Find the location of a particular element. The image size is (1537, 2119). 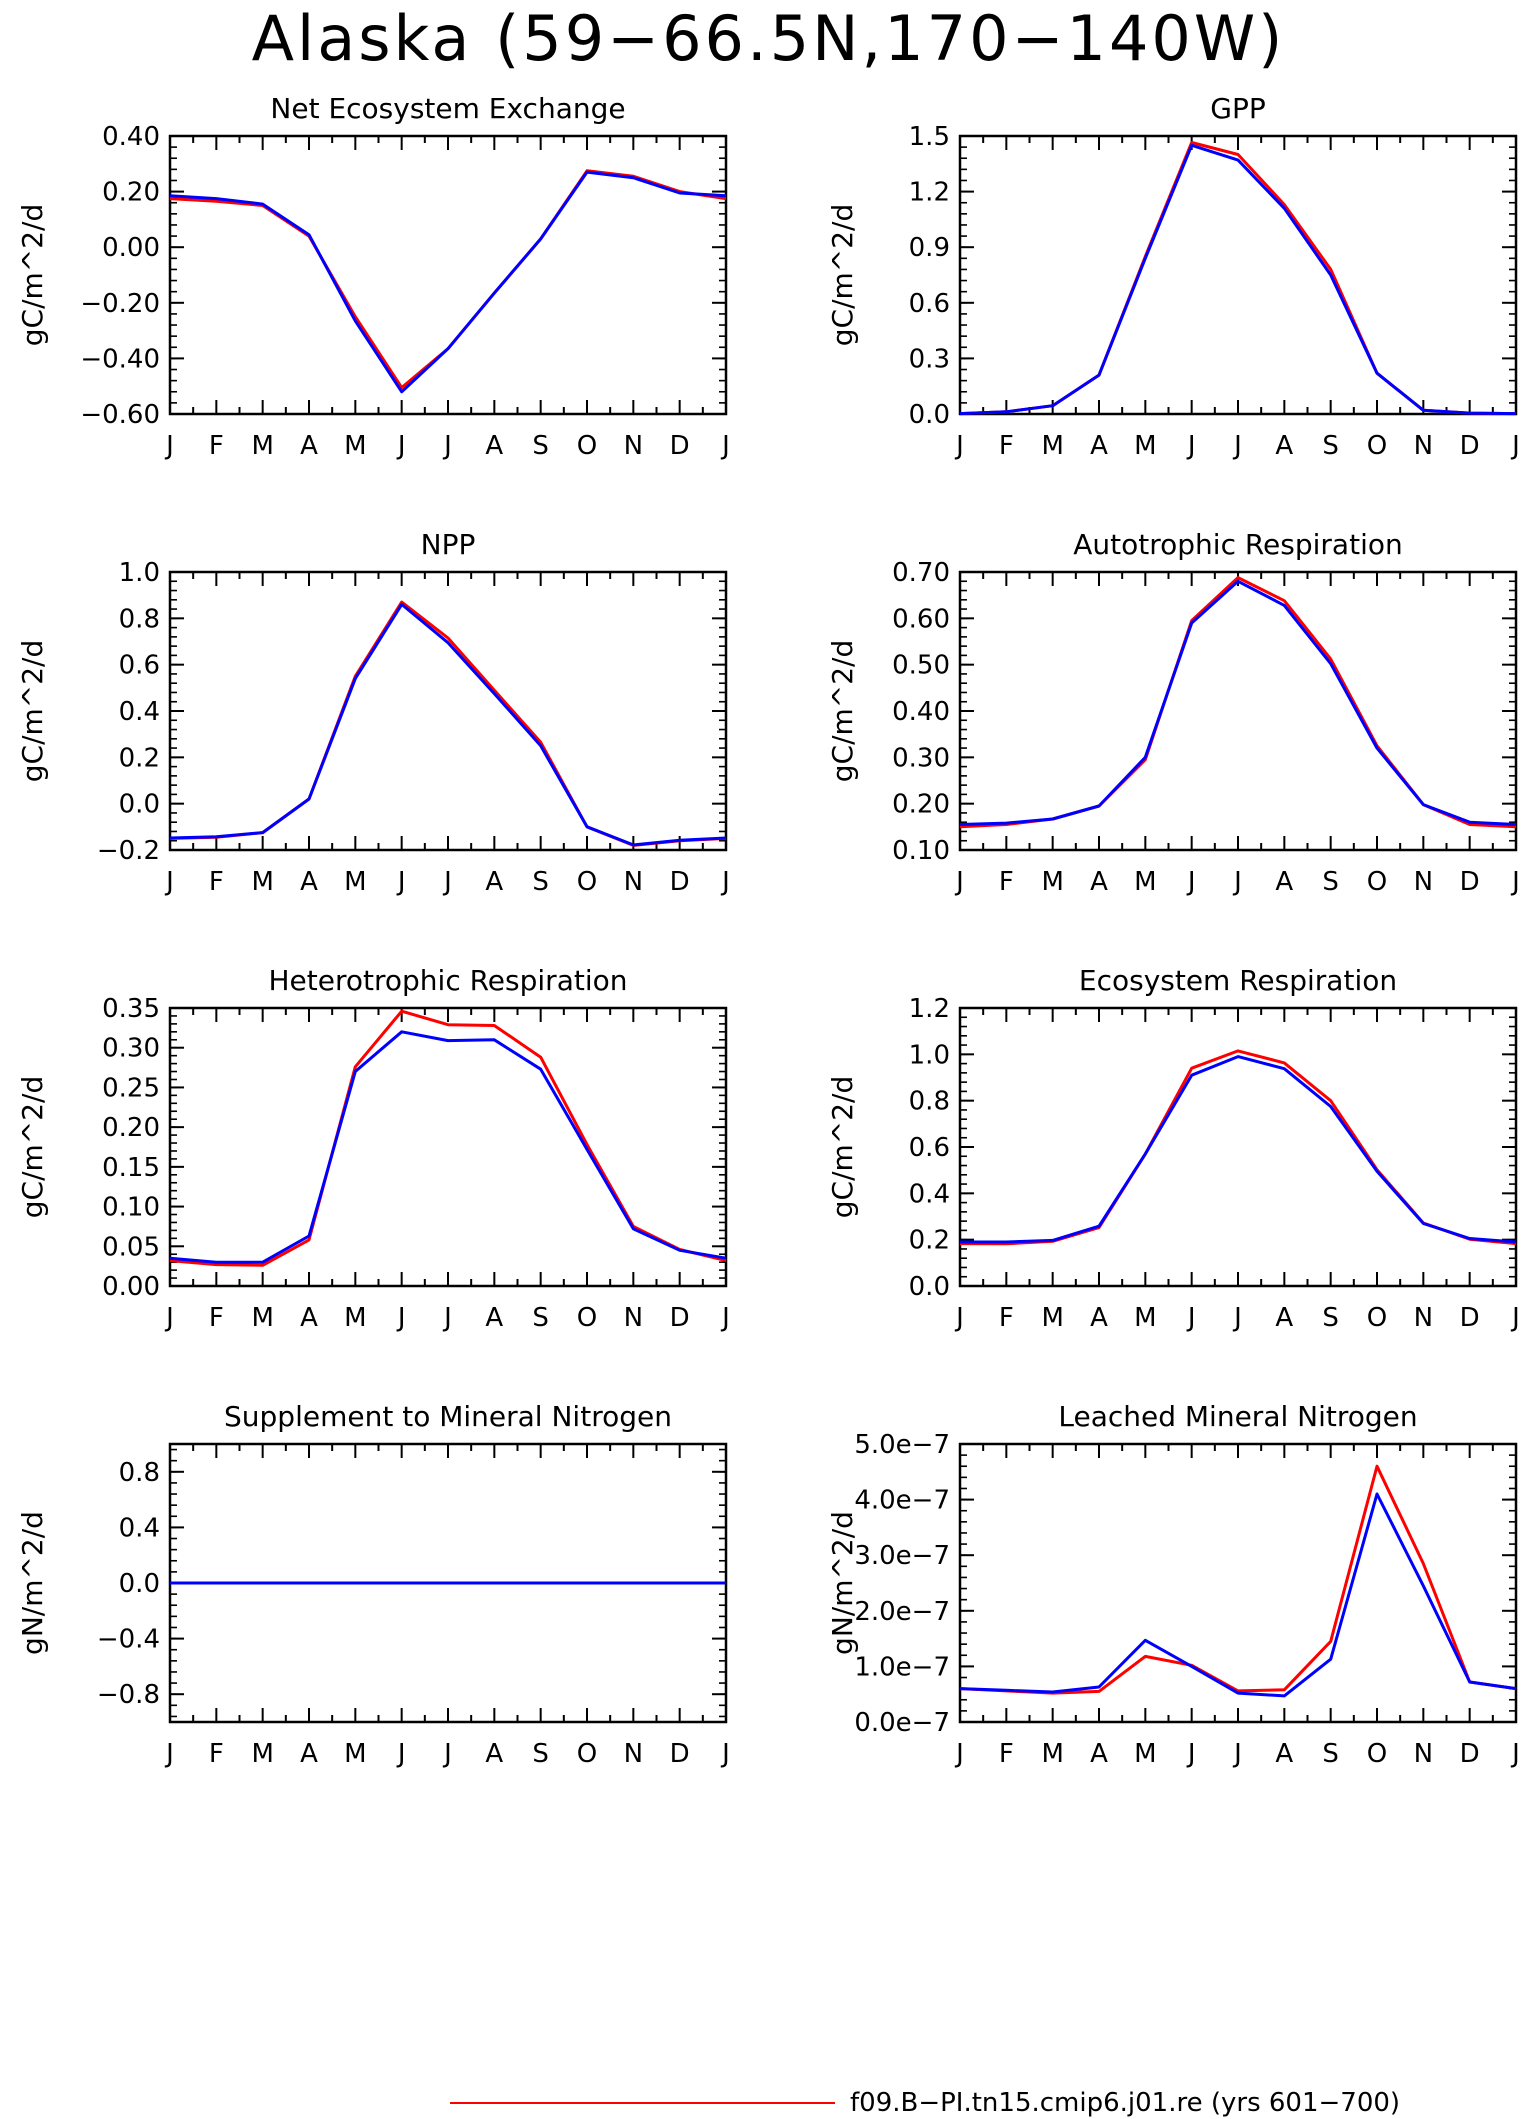

y-tick-label: −0.20 is located at coordinates (120, 304).